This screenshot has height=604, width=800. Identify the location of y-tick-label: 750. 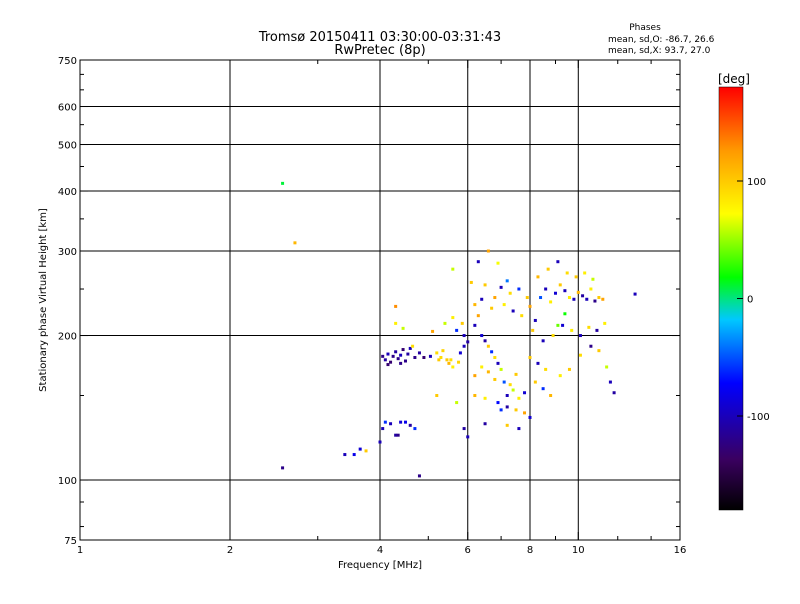
(67, 61).